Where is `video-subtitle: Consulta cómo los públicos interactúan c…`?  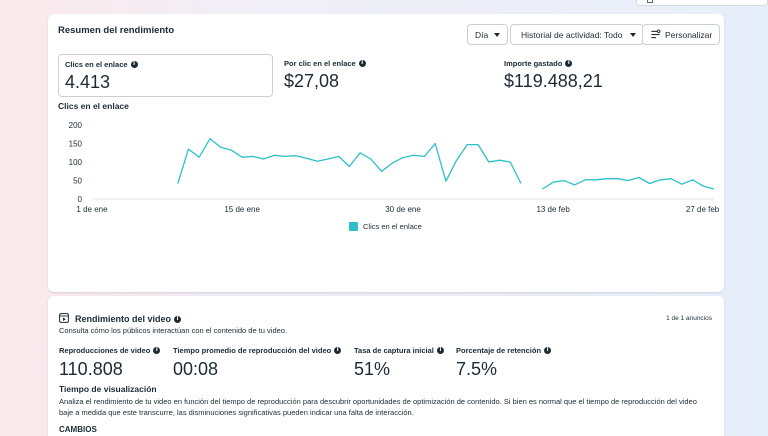 video-subtitle: Consulta cómo los públicos interactúan c… is located at coordinates (173, 330).